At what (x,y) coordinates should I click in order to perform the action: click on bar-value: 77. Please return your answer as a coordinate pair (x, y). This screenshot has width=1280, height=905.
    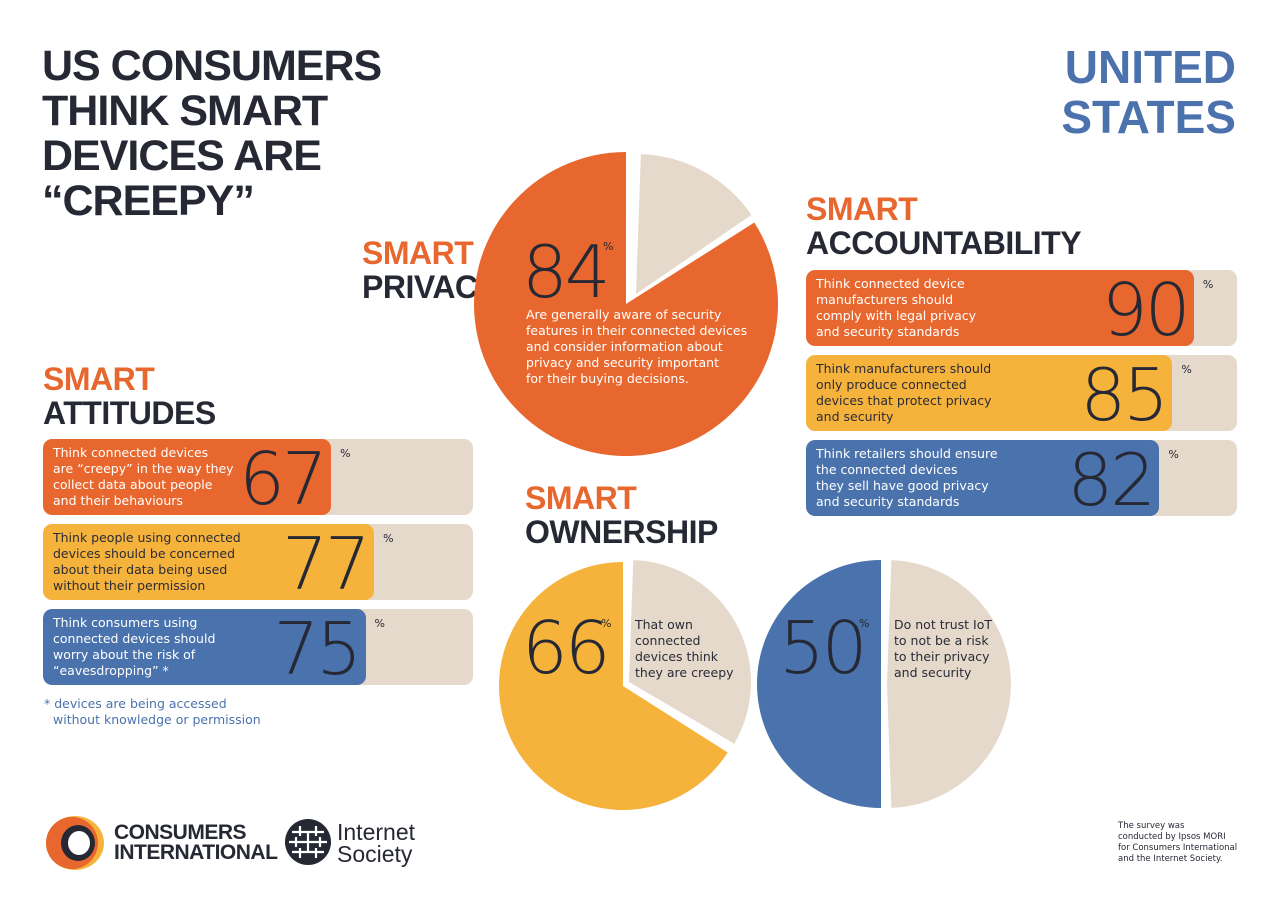
    Looking at the image, I should click on (326, 564).